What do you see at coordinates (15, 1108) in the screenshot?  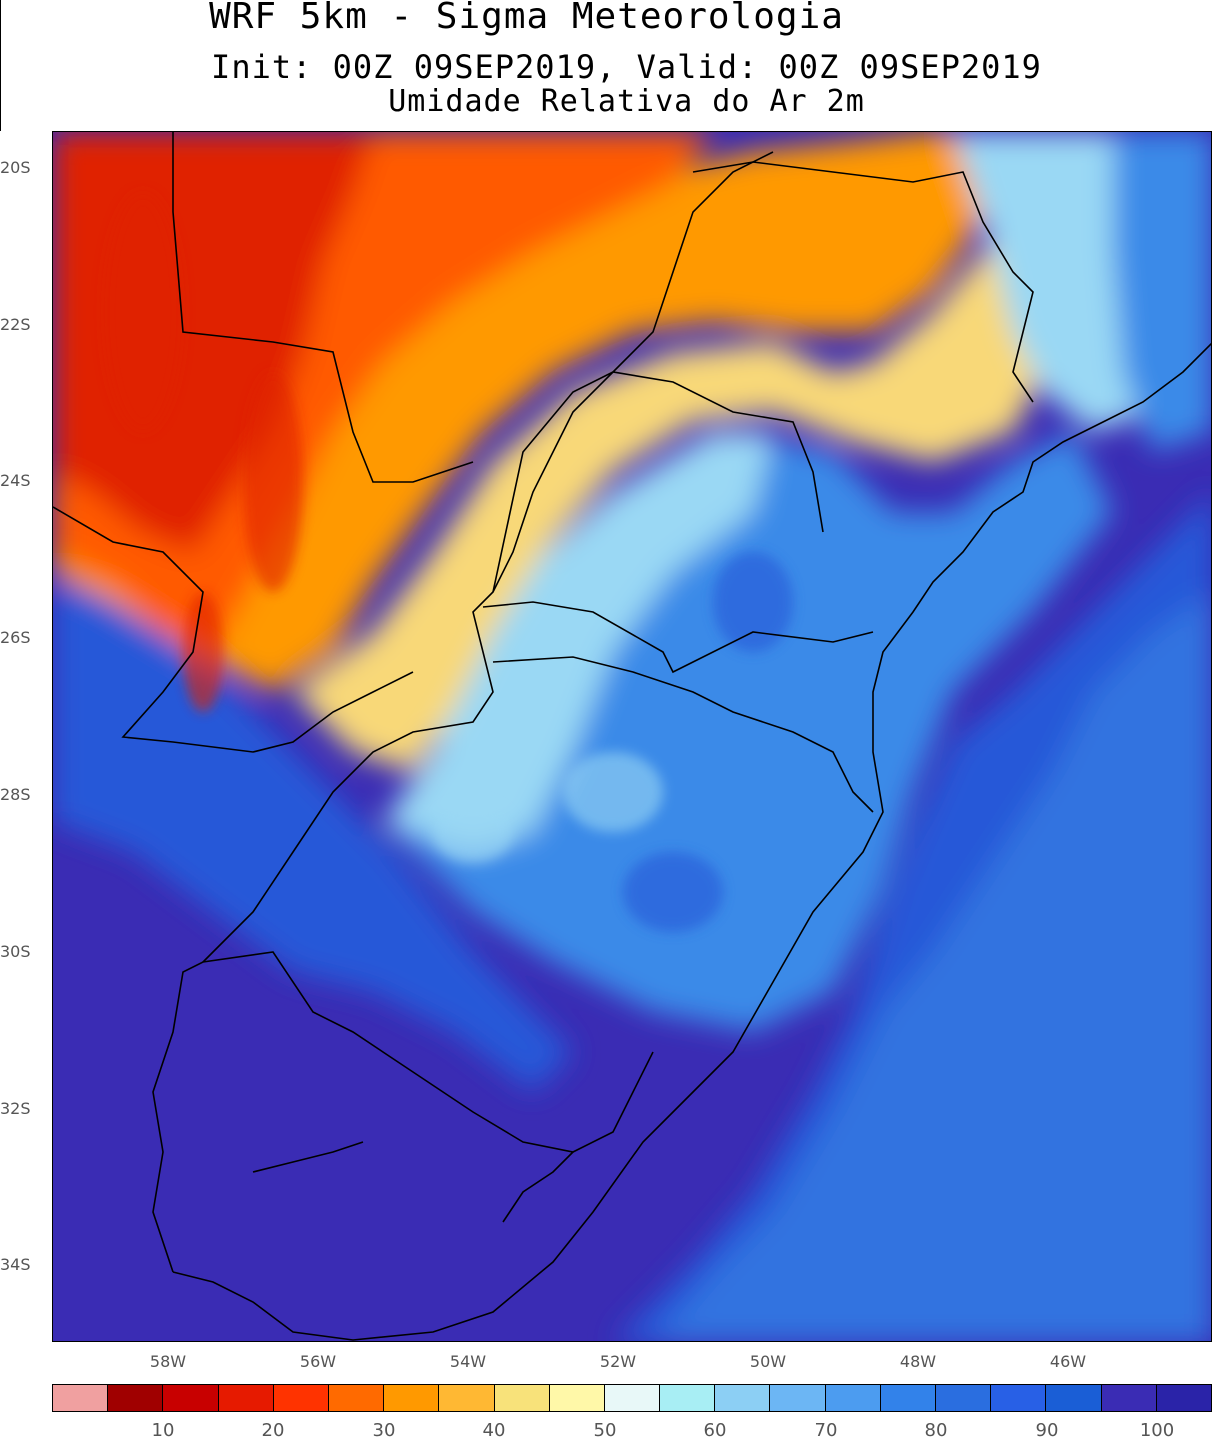 I see `lat-label: 32S` at bounding box center [15, 1108].